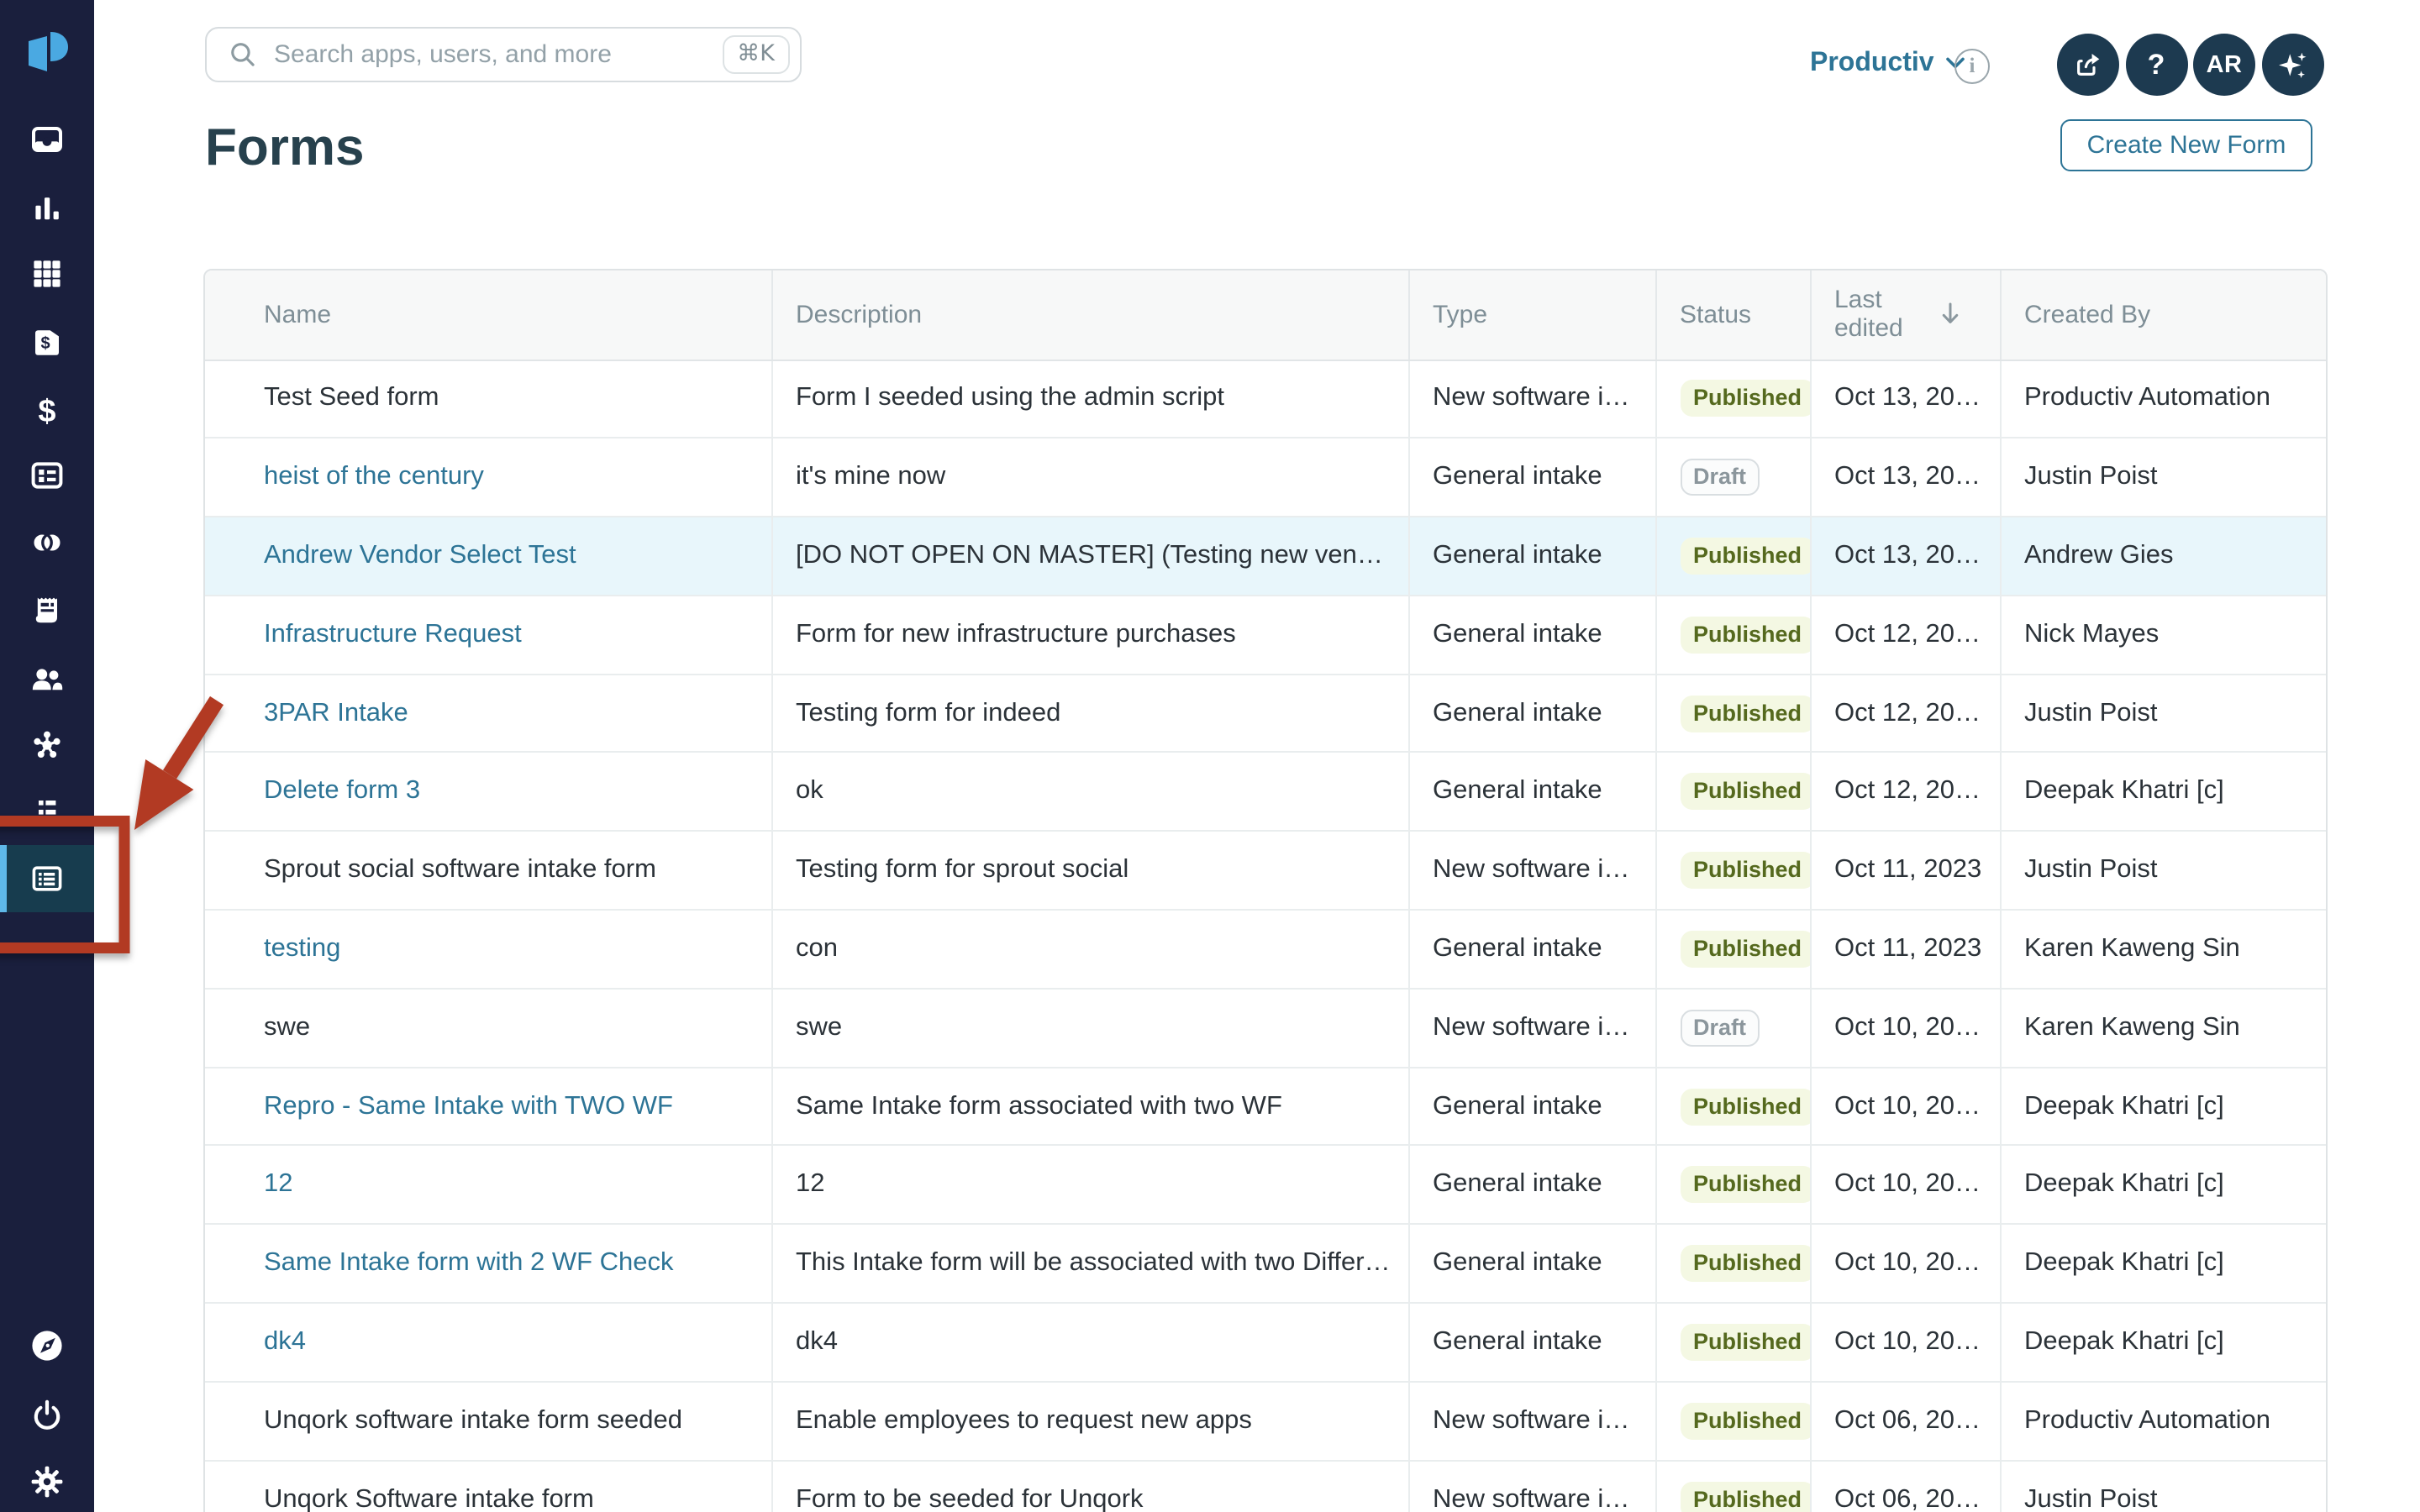 The image size is (2420, 1512). I want to click on sidebar-item-logout, so click(47, 1414).